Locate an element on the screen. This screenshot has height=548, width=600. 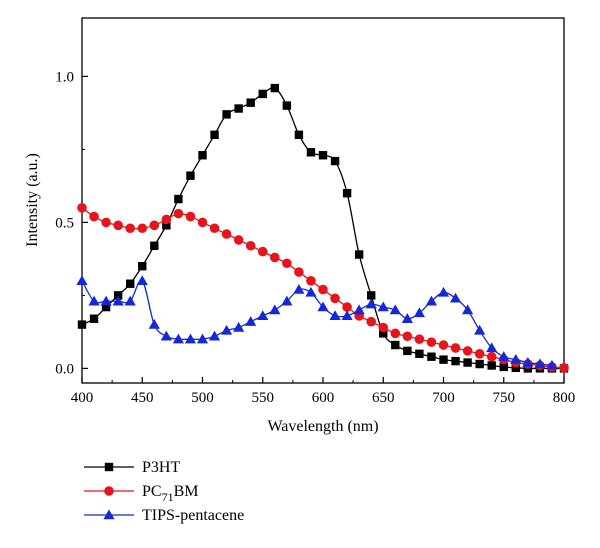
x-tick-label: 450 is located at coordinates (142, 398).